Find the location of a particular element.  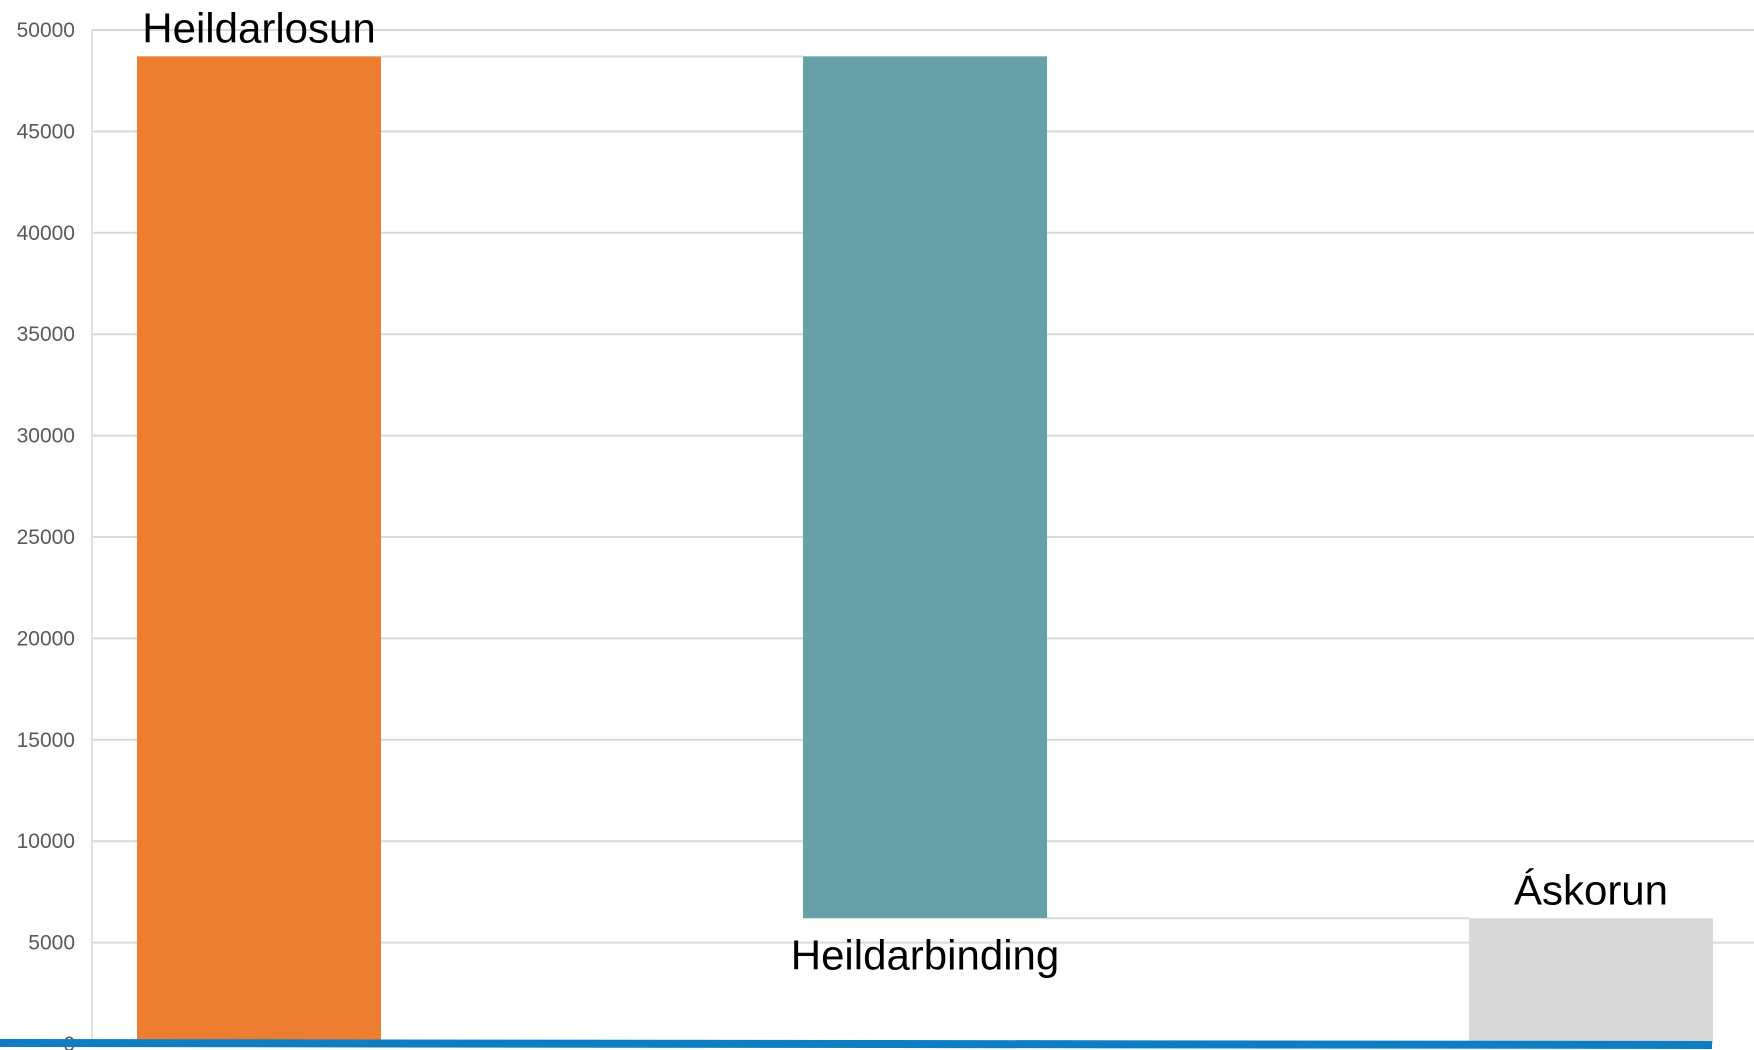

bar-label-1: Heildarlosun is located at coordinates (258, 27).